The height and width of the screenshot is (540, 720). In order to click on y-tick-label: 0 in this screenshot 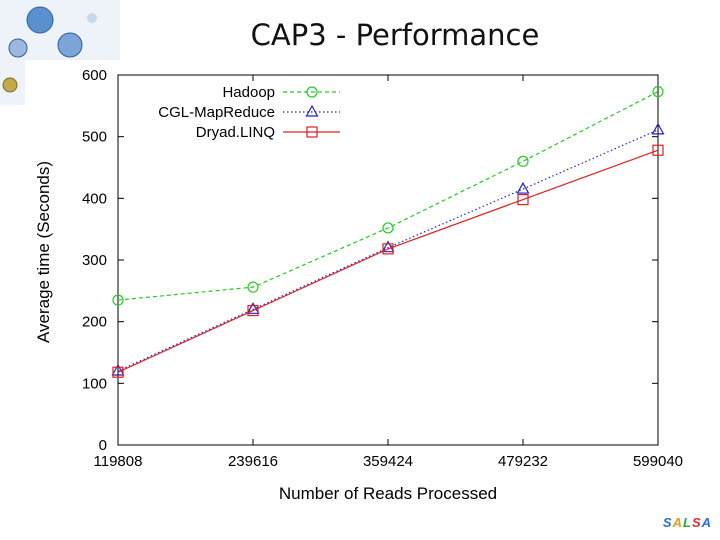, I will do `click(103, 445)`.